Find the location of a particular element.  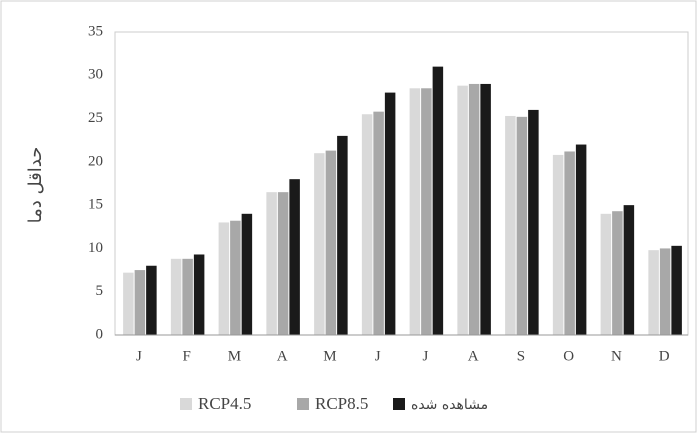

legend-label: مشاهده شده is located at coordinates (449, 405).